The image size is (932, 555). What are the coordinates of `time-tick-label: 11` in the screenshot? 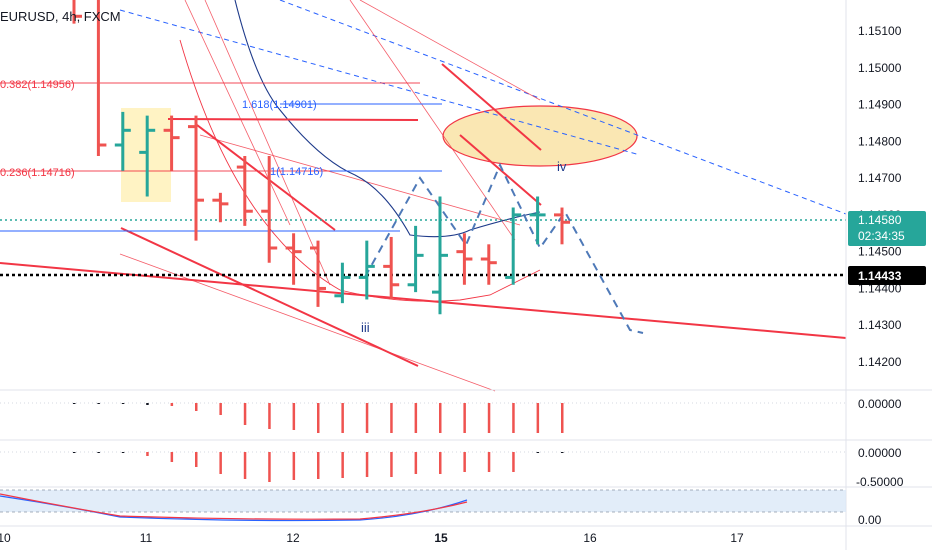 It's located at (146, 538).